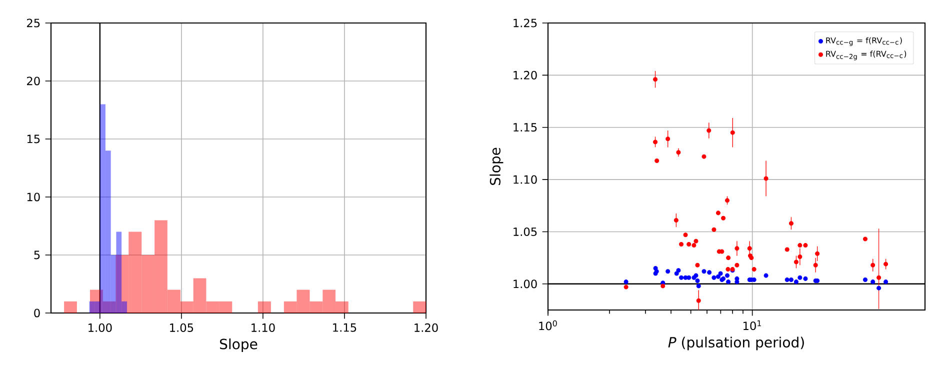 This screenshot has height=390, width=947. I want to click on y-tick-label: 15, so click(33, 139).